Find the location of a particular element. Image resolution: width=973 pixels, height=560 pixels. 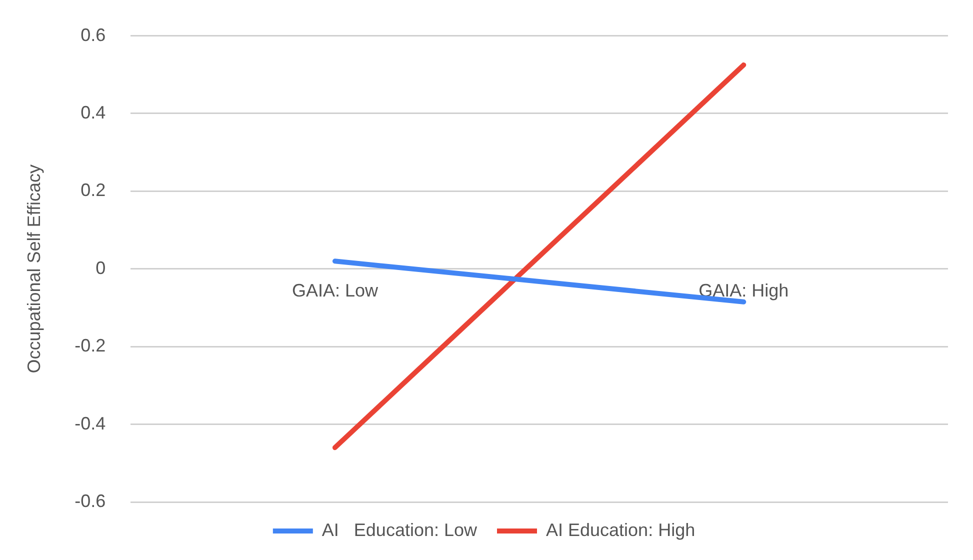

x-tick-label: GAIA: High is located at coordinates (743, 290).